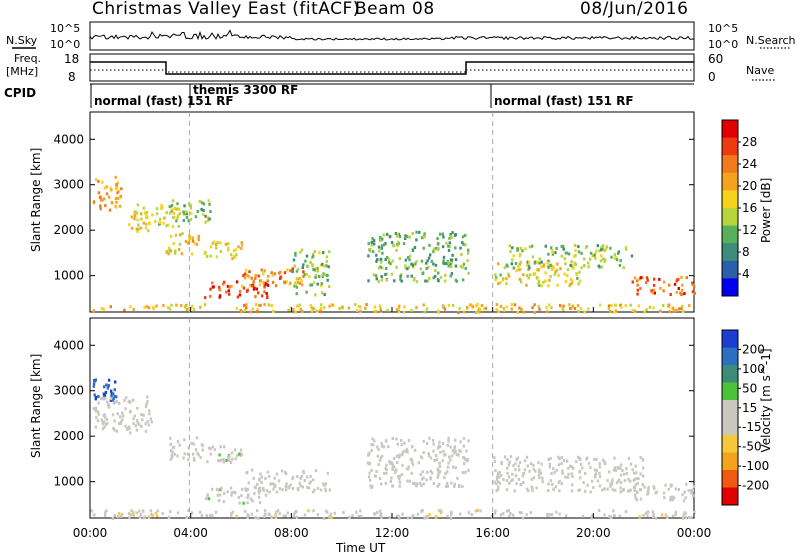 The height and width of the screenshot is (554, 800). Describe the element at coordinates (68, 139) in the screenshot. I see `power-ytick-label: 4000` at that location.